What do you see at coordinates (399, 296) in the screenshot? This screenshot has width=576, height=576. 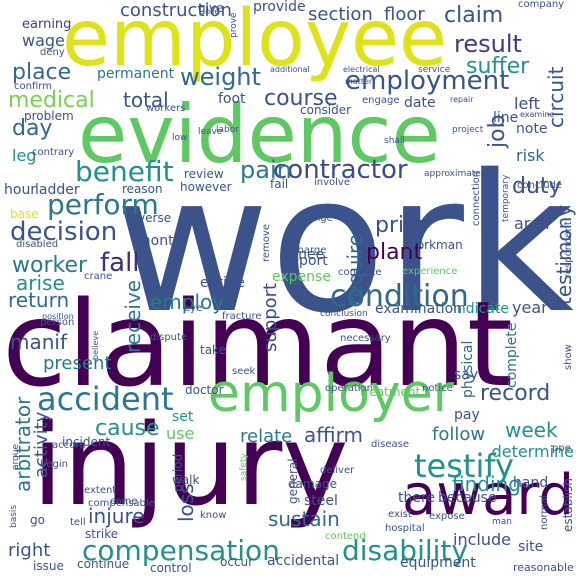 I see `word-condition: condition` at bounding box center [399, 296].